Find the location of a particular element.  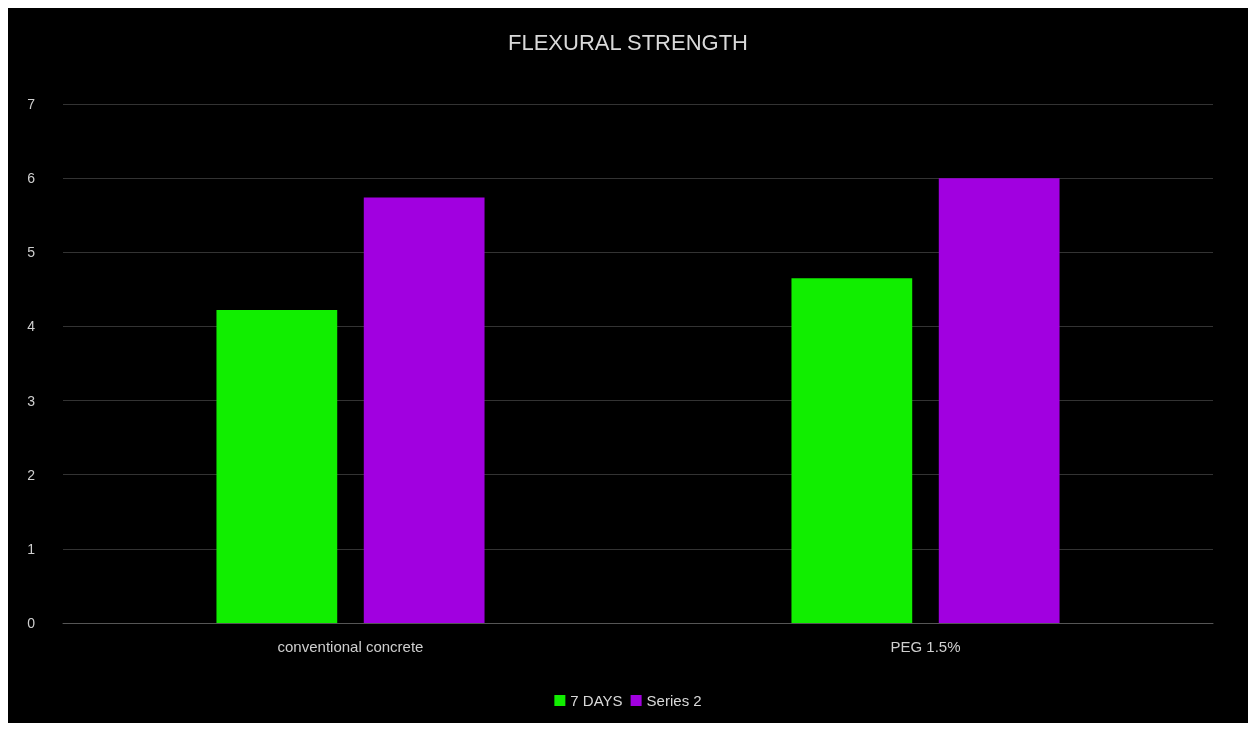

y-tick-label: 3 is located at coordinates (31, 400).